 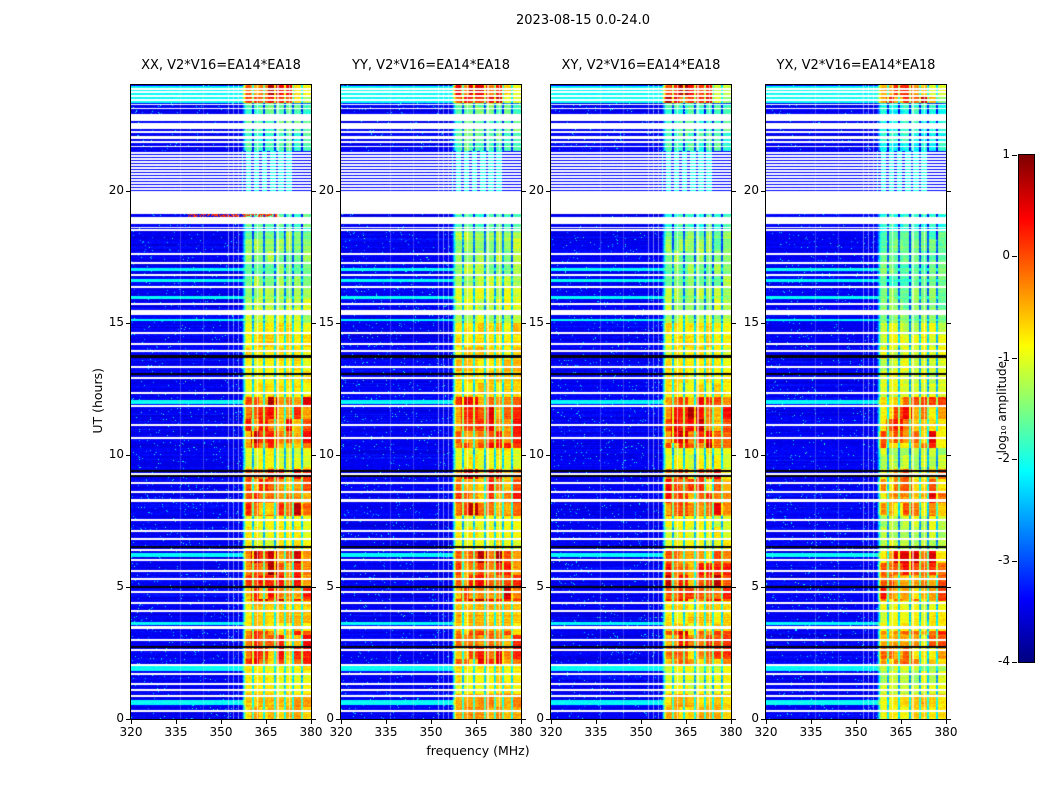 I want to click on spectrogram-canvas-xx, so click(x=221, y=402).